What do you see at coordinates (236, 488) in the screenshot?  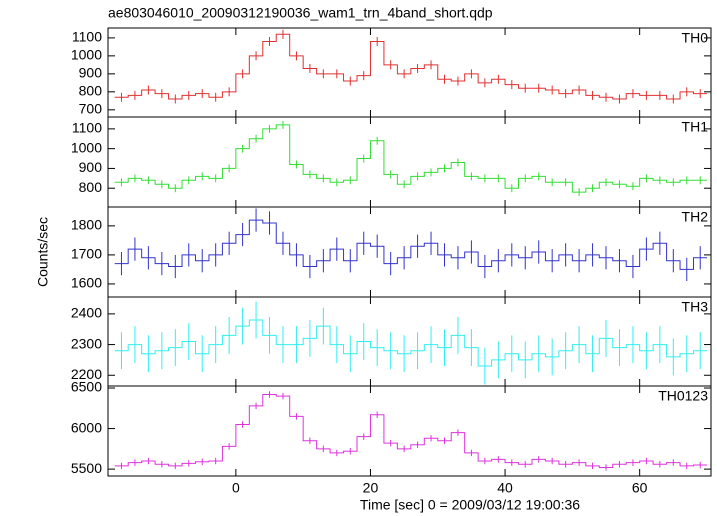 I see `x-tick-label: 0` at bounding box center [236, 488].